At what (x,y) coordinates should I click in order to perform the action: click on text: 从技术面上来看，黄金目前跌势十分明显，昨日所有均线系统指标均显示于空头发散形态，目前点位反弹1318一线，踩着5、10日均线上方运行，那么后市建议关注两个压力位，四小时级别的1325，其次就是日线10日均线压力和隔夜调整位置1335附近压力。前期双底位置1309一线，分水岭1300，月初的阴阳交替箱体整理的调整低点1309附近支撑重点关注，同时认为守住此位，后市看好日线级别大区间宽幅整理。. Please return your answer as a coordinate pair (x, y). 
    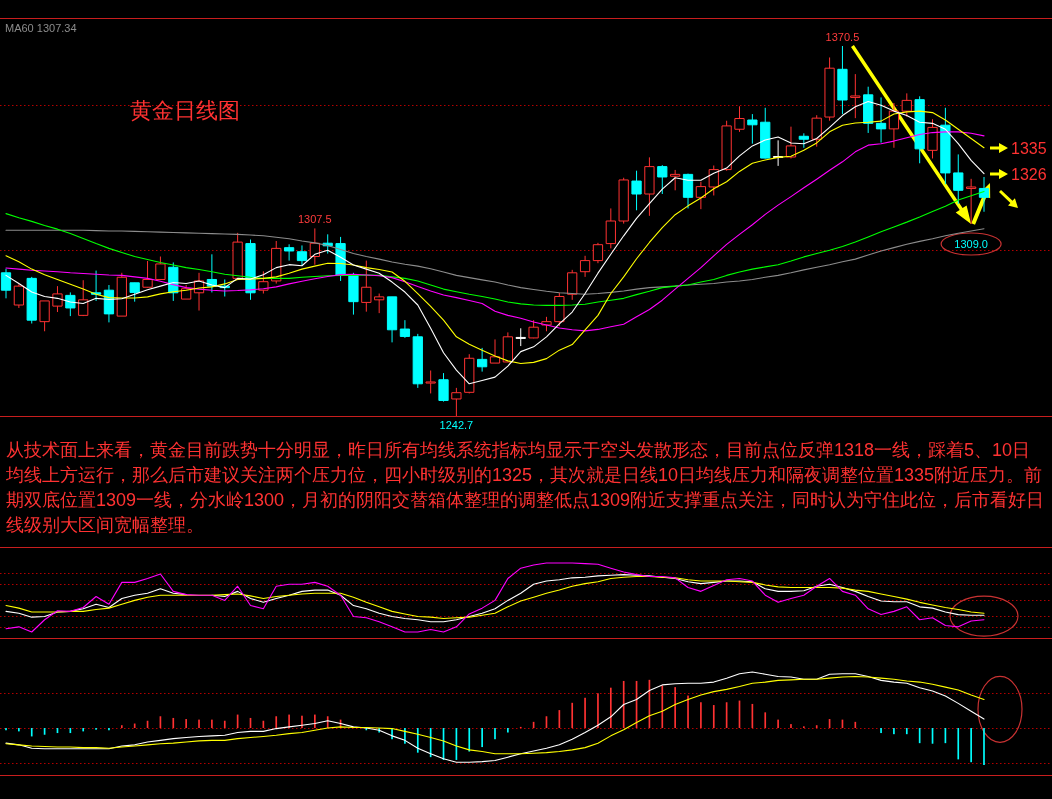
    Looking at the image, I should click on (526, 488).